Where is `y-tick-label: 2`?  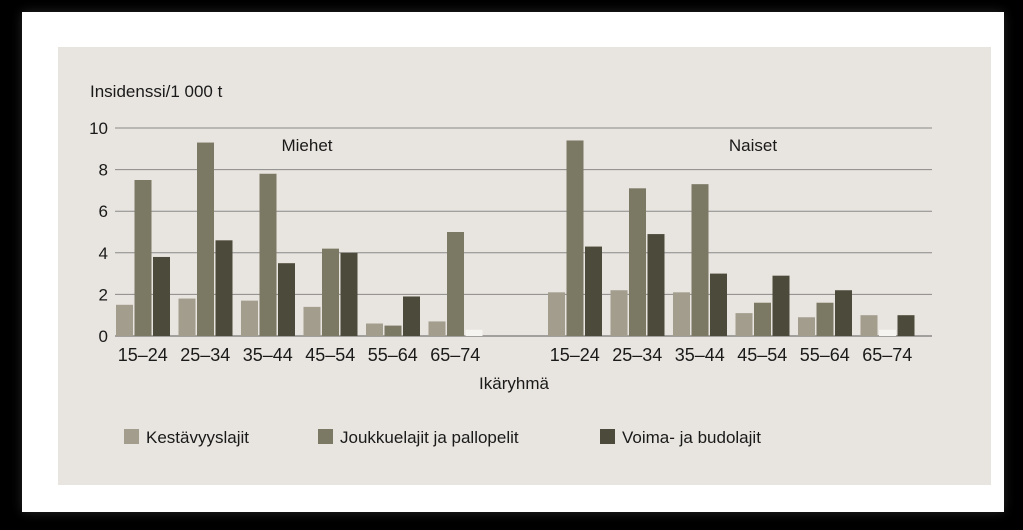 y-tick-label: 2 is located at coordinates (103, 294).